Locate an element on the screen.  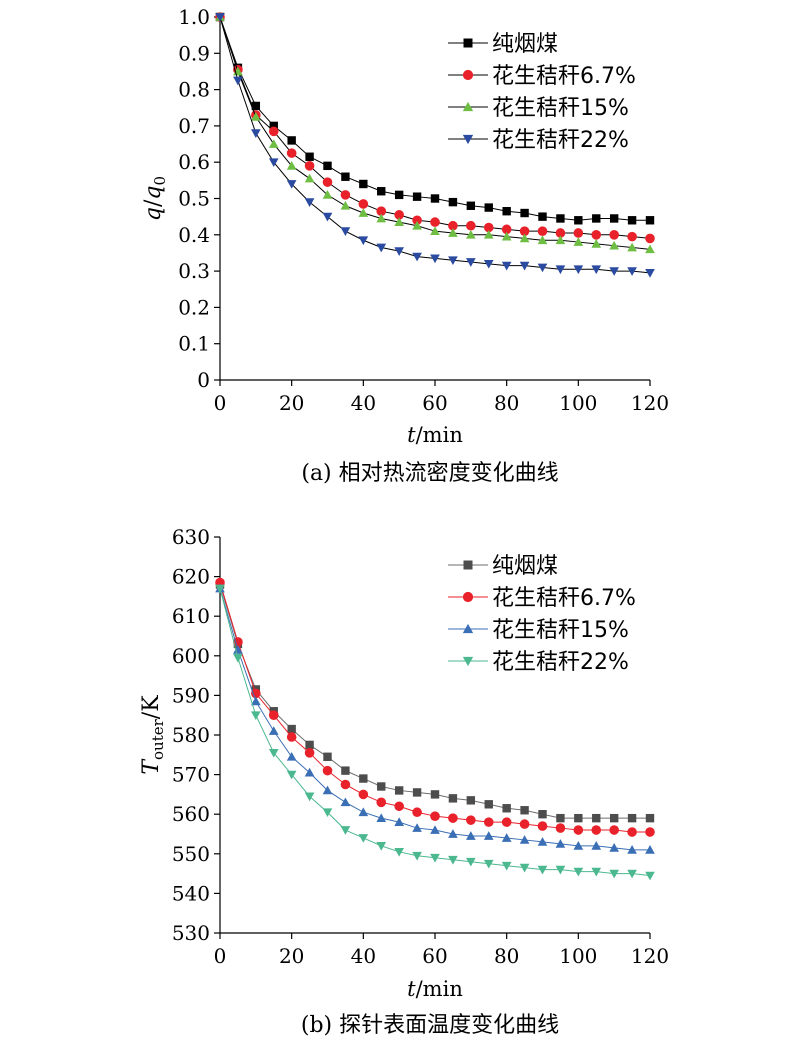
y-tick-label: 600 is located at coordinates (191, 656).